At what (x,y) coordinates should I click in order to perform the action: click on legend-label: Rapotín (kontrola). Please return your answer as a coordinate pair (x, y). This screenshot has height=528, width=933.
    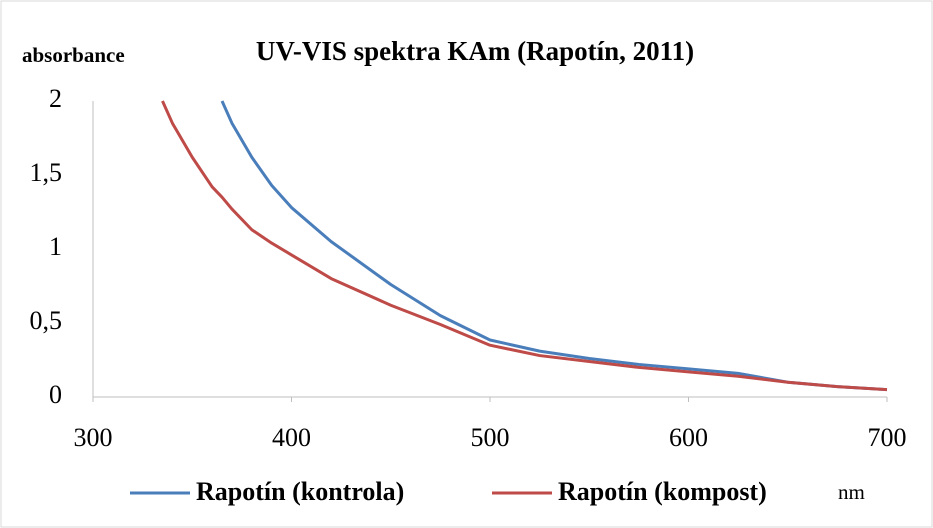
    Looking at the image, I should click on (300, 491).